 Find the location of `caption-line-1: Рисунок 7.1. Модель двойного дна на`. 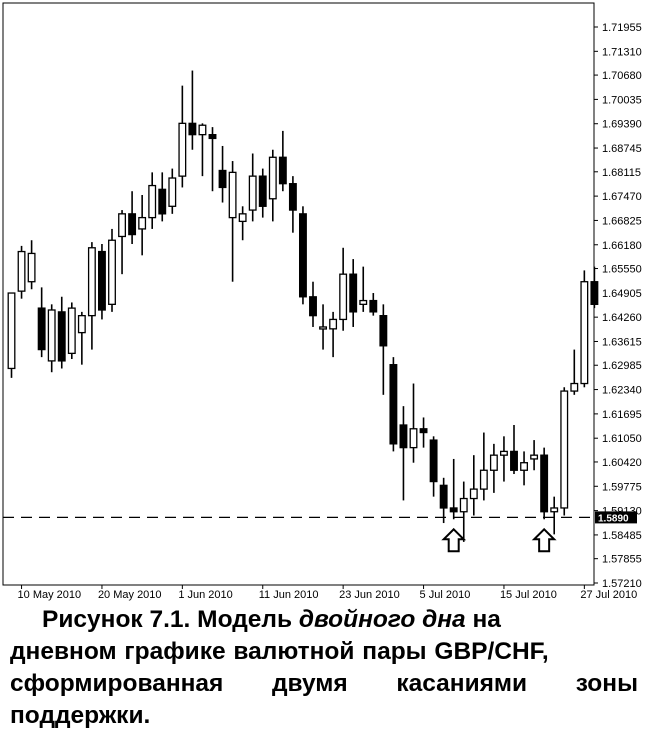

caption-line-1: Рисунок 7.1. Модель двойного дна на is located at coordinates (324, 620).